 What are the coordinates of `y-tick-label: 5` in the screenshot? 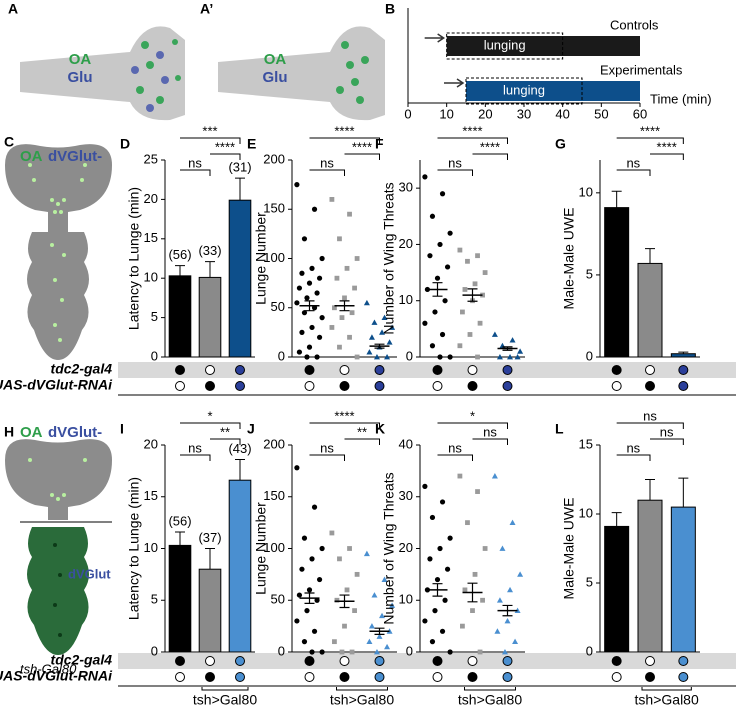 It's located at (154, 316).